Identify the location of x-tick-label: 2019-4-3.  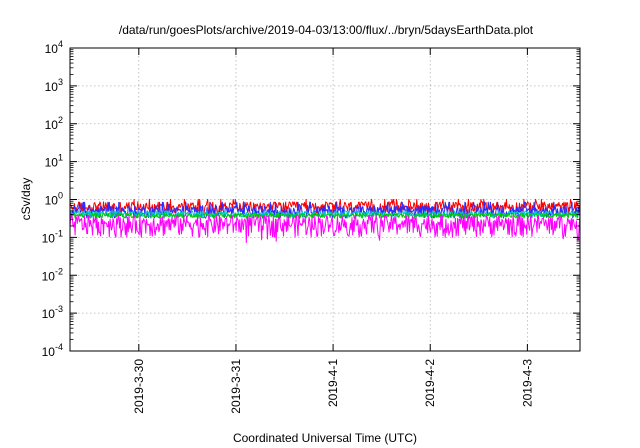
(527, 383).